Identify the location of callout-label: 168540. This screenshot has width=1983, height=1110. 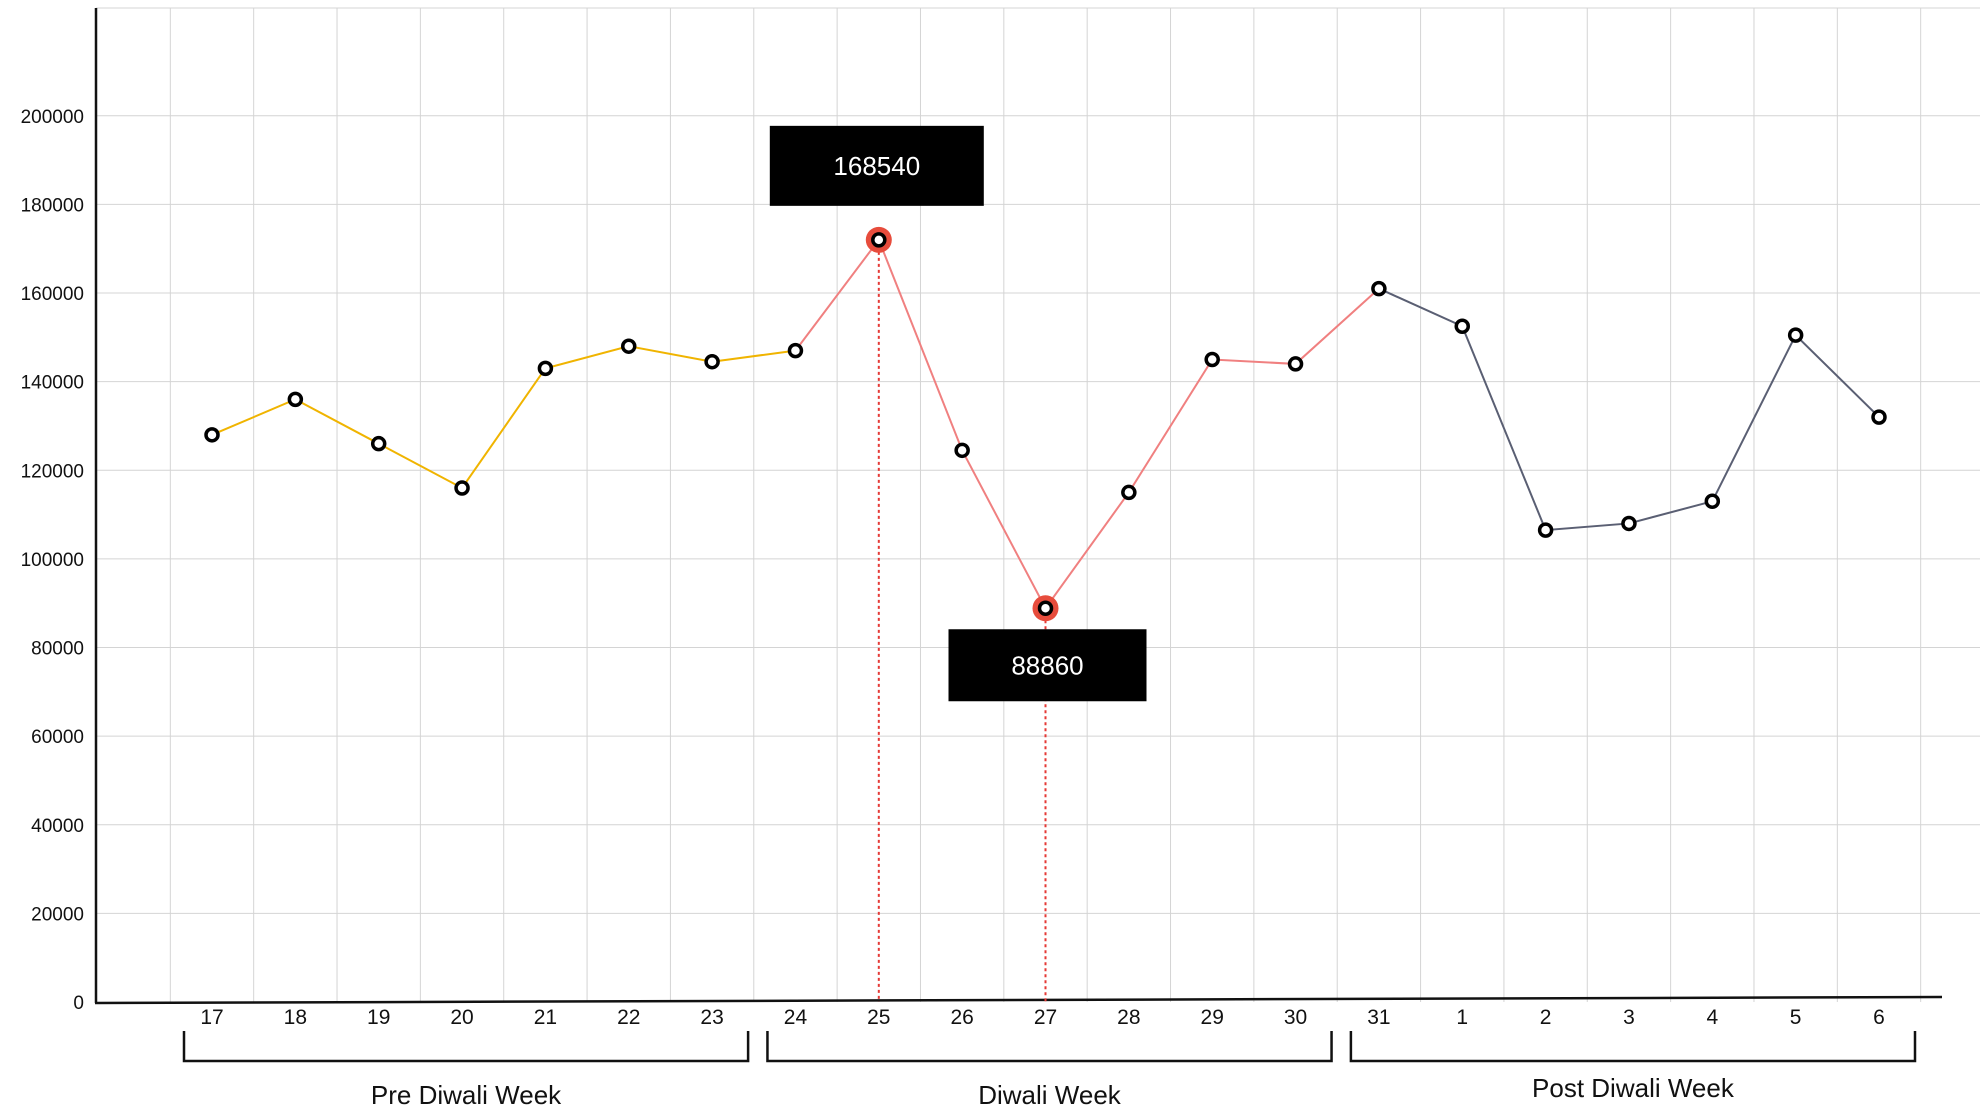
(876, 166).